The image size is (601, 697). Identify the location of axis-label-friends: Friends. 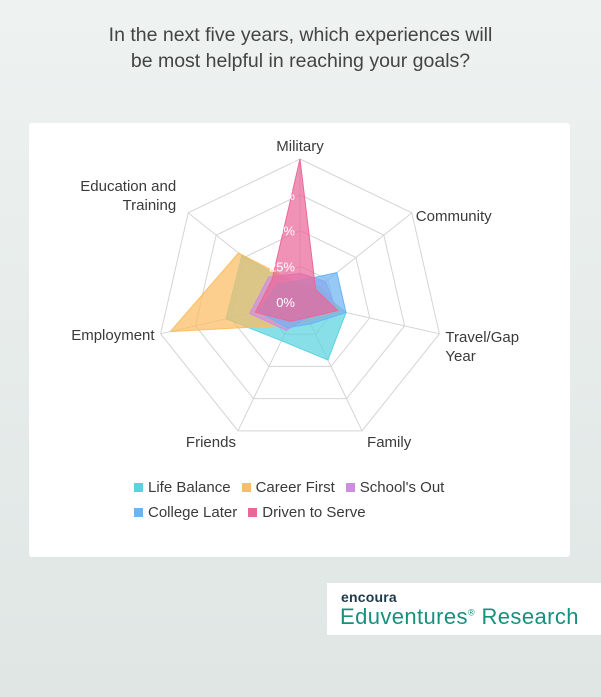
(211, 442).